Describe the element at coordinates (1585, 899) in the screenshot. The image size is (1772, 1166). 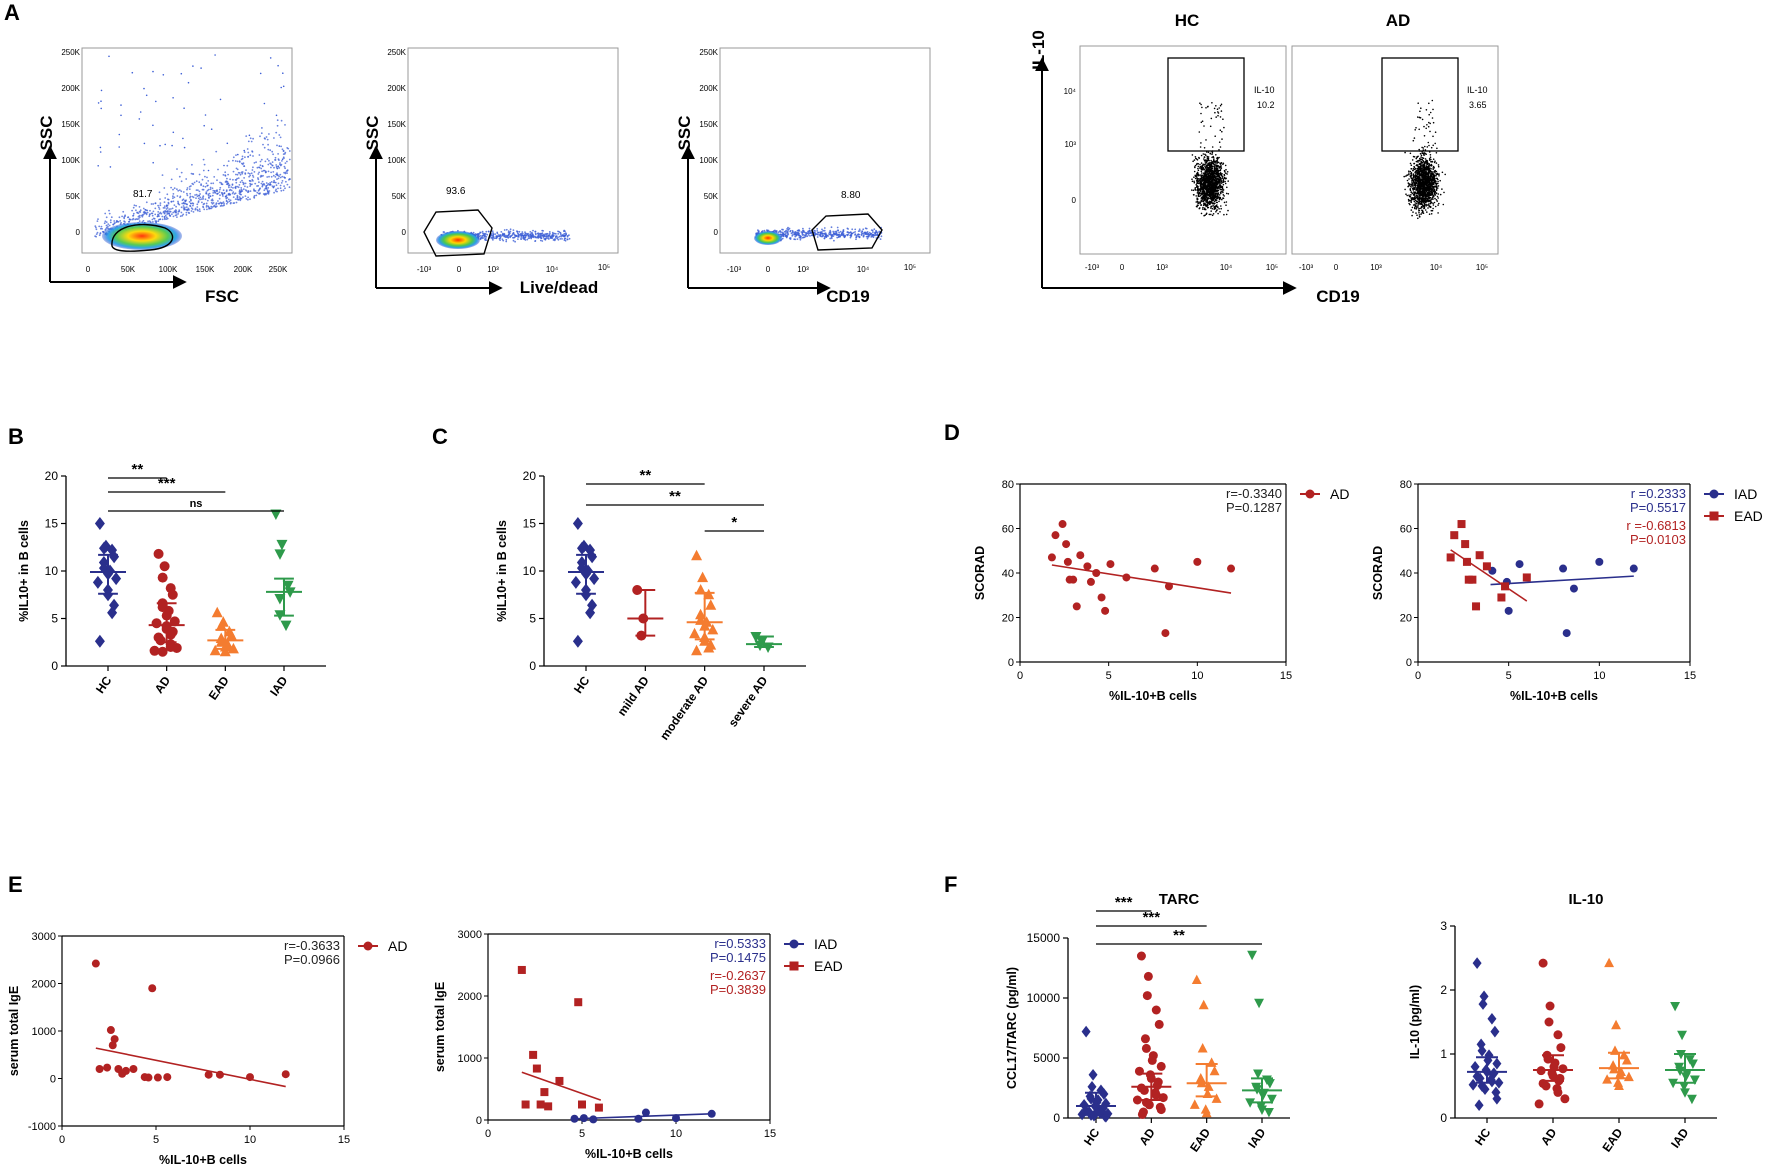
I see `chart-title: IL-10` at that location.